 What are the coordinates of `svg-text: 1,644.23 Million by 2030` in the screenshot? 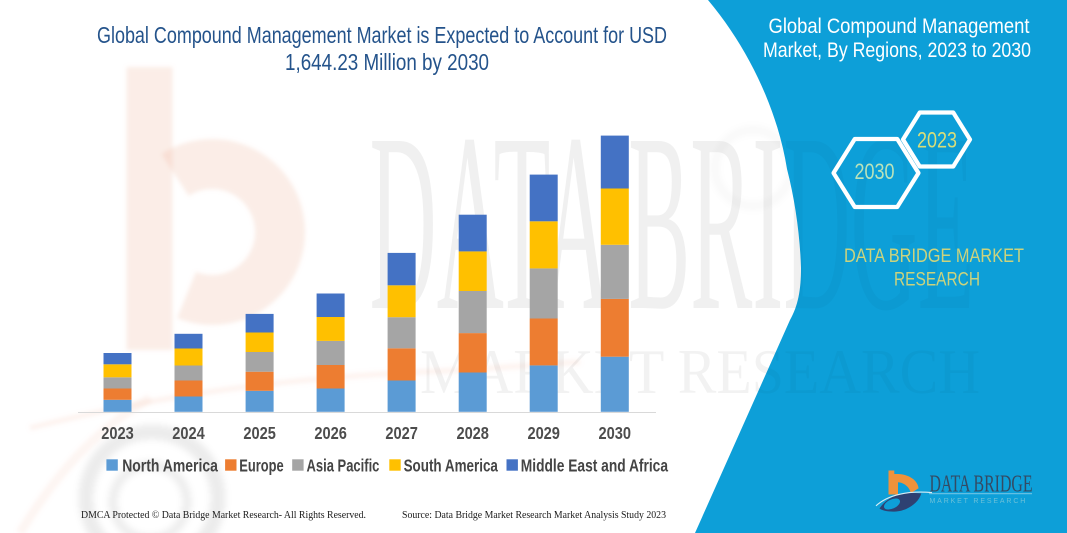 It's located at (387, 62).